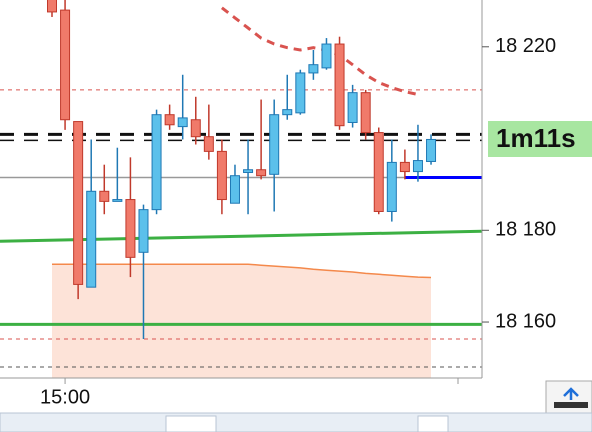 The height and width of the screenshot is (432, 592). What do you see at coordinates (525, 321) in the screenshot?
I see `y-tick-label: 18 160` at bounding box center [525, 321].